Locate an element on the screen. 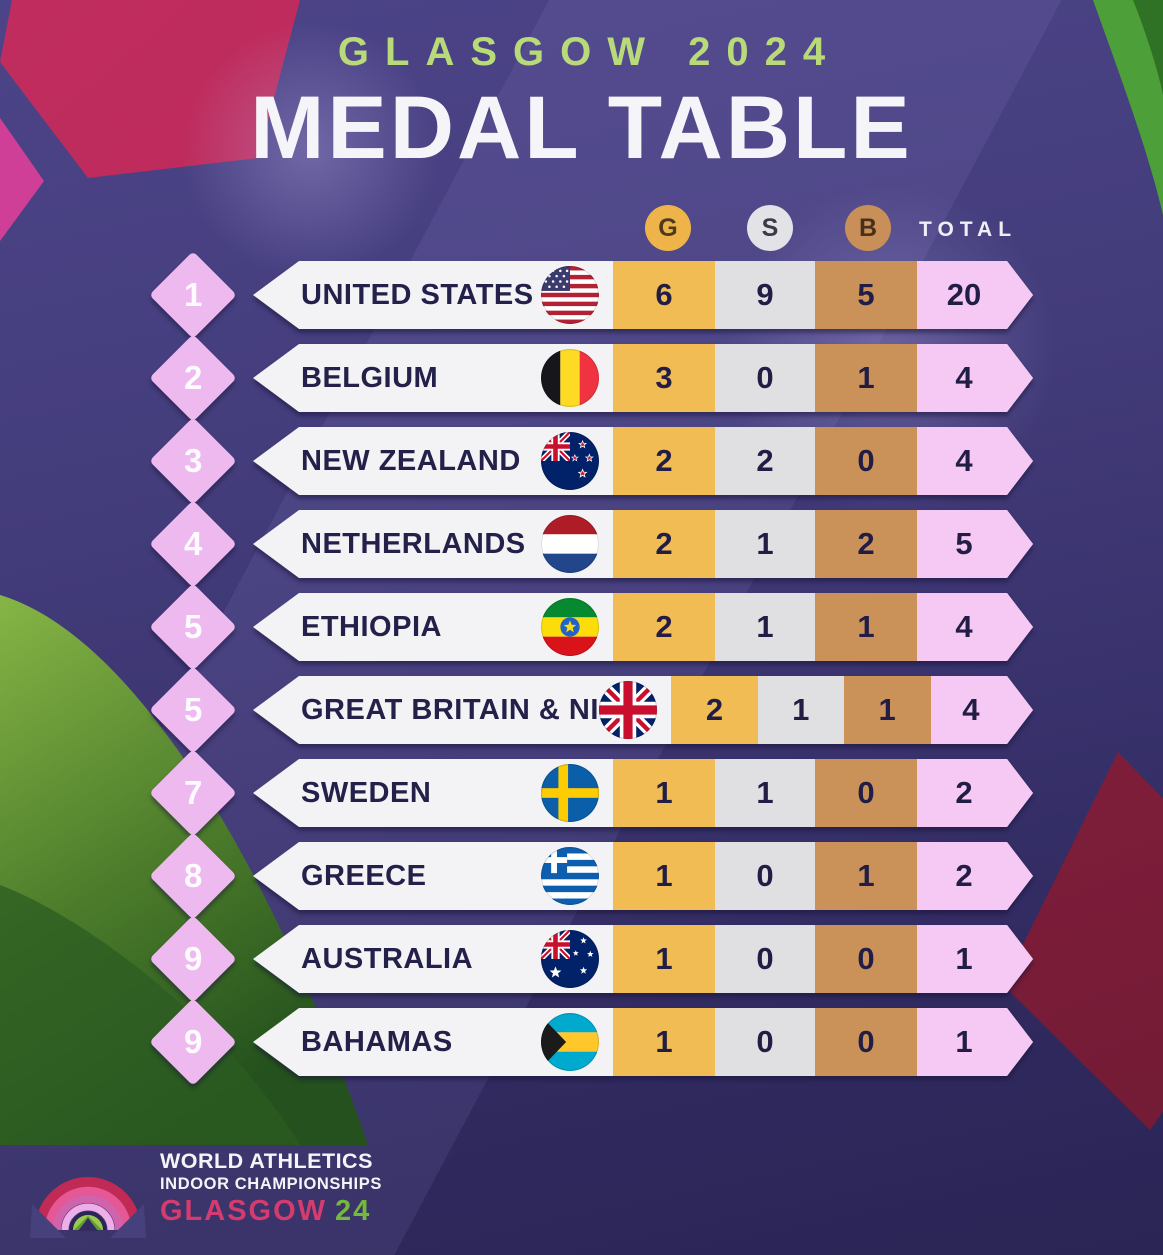 The width and height of the screenshot is (1163, 1255). rank-number: 7 is located at coordinates (193, 792).